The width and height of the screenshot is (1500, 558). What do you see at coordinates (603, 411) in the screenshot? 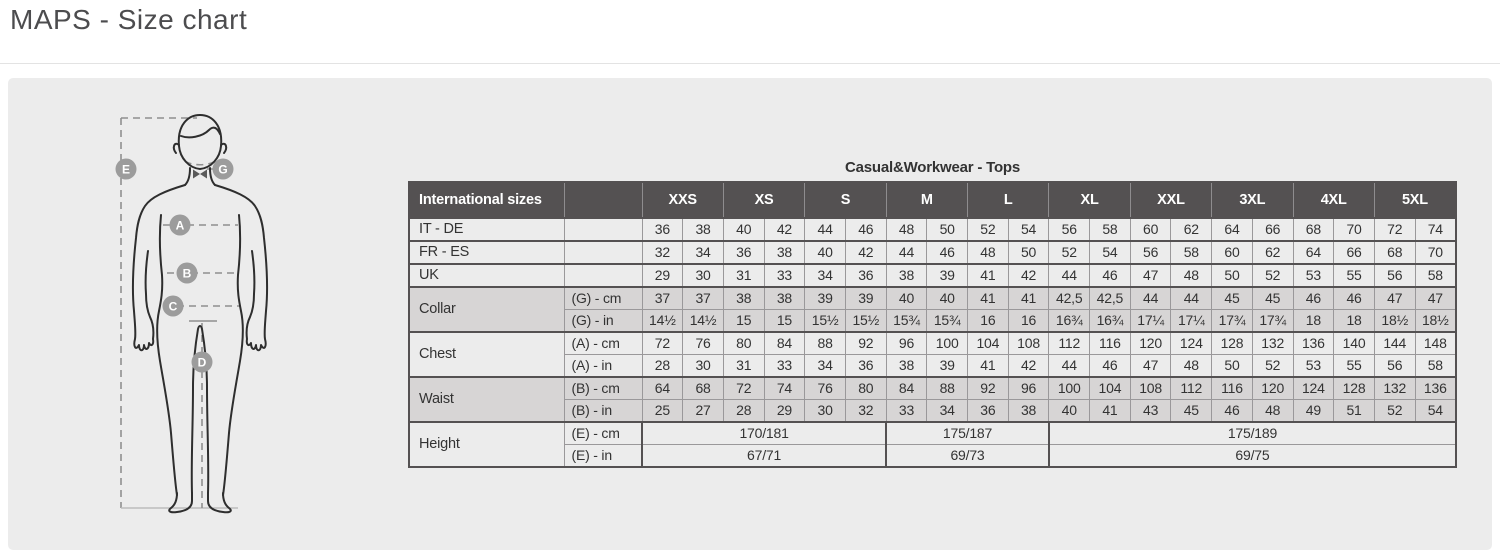
I see `row-sublabel: (B) - in` at bounding box center [603, 411].